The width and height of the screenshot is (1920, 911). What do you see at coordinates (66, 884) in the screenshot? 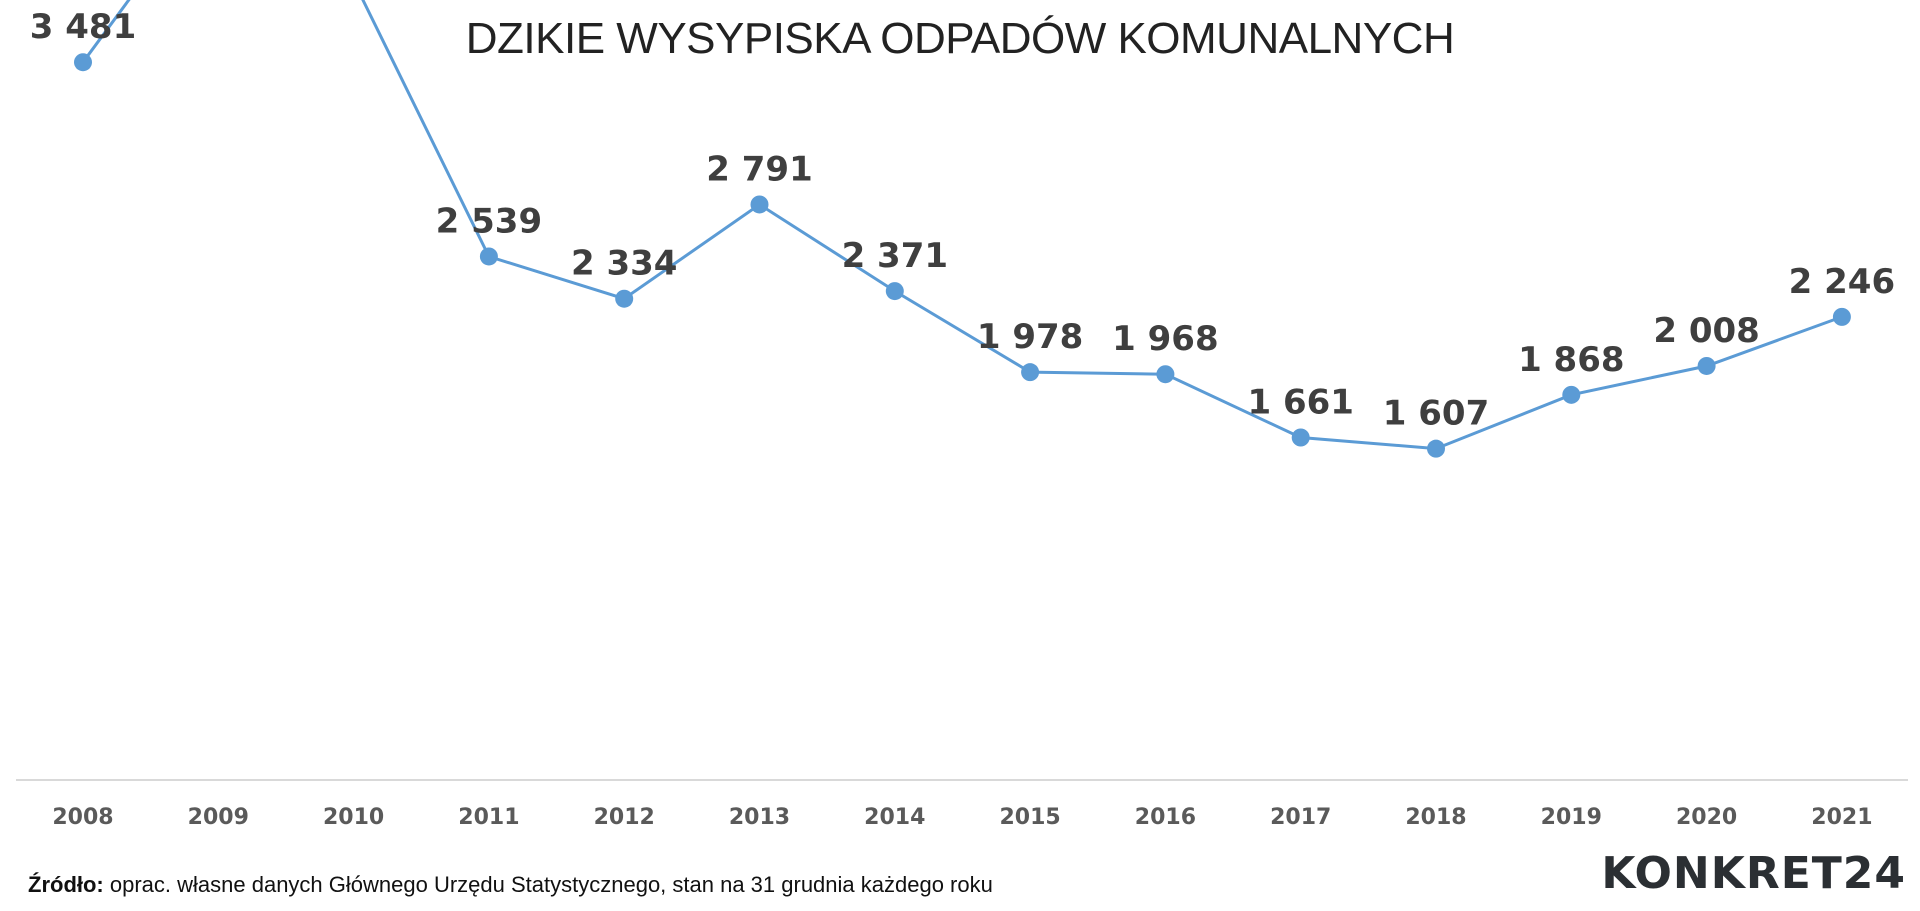
I see `source-prefix: Źródło:` at bounding box center [66, 884].